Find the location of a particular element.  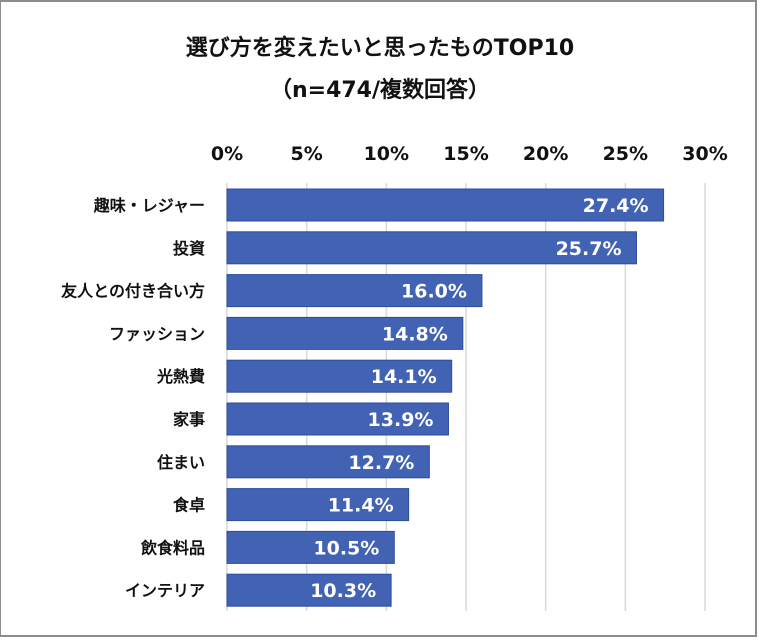

category-label: 光熱費 is located at coordinates (180, 376).